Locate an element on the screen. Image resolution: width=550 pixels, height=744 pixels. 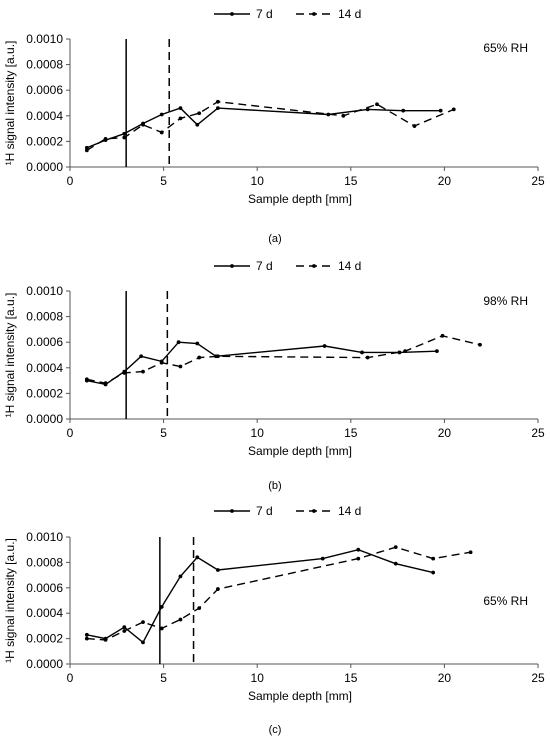
y-tick-label: 0.0008 is located at coordinates (44, 317).